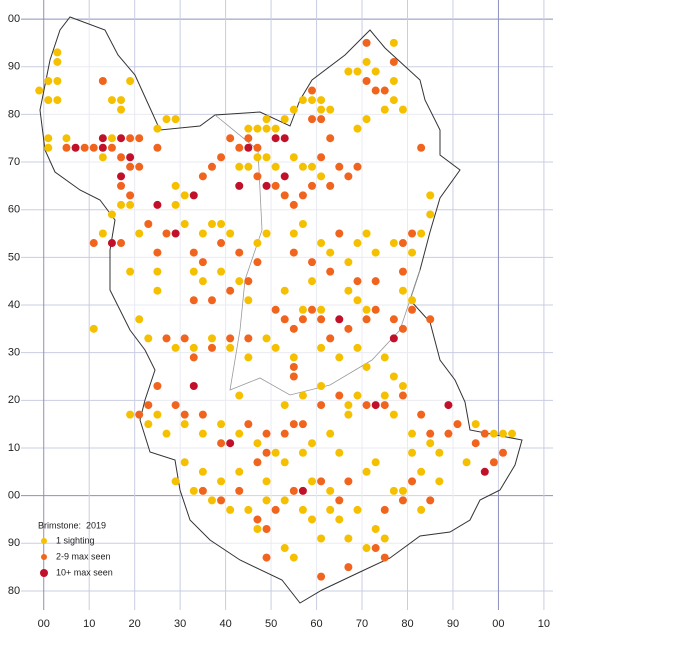  I want to click on y-tick-label: 60, so click(14, 210).